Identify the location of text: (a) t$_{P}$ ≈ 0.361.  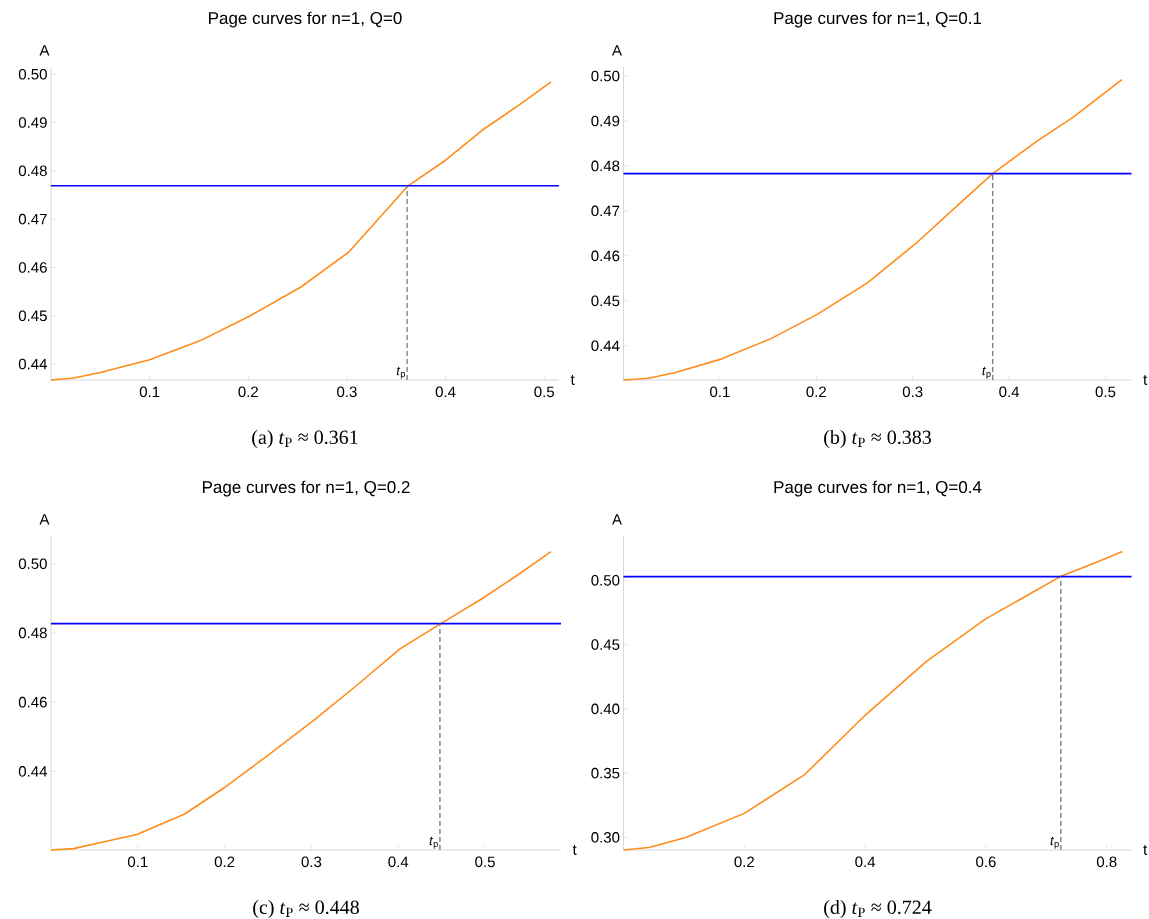
(305, 439).